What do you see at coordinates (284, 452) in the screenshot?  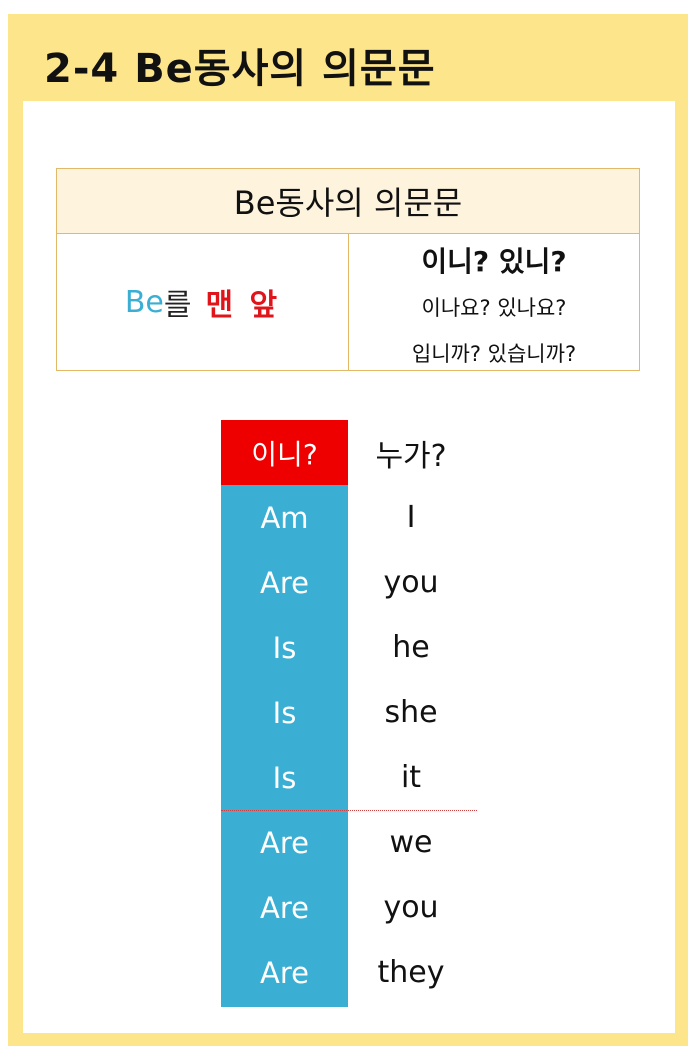 I see `header-verb: 이니?` at bounding box center [284, 452].